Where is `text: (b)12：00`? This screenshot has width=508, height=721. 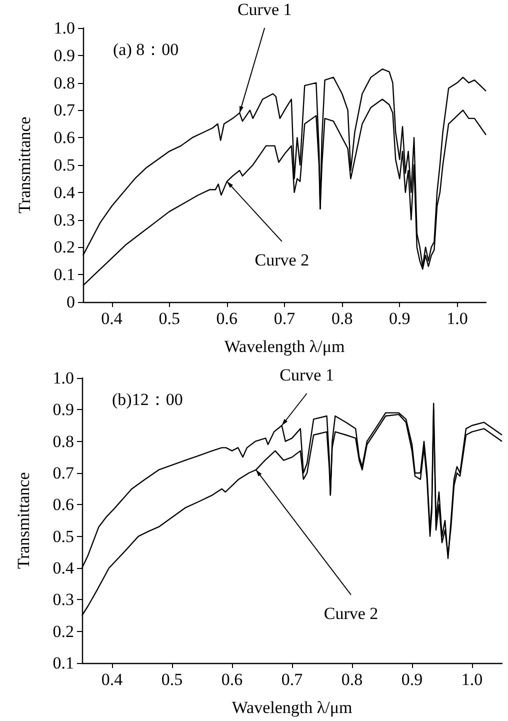
text: (b)12：00 is located at coordinates (147, 399).